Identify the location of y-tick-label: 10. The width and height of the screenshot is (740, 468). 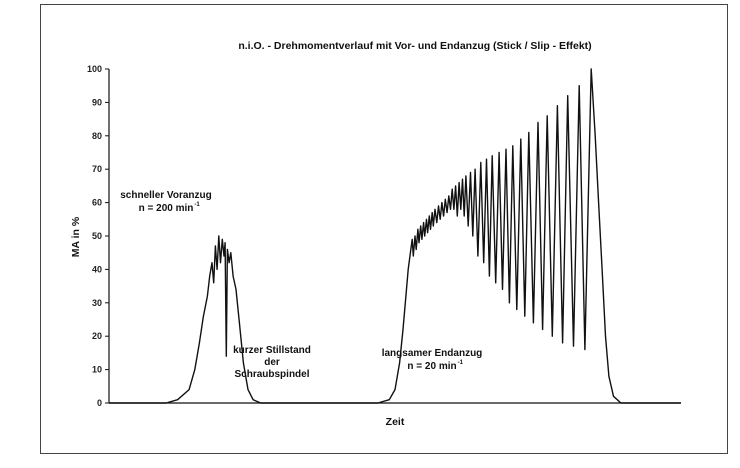
(97, 370).